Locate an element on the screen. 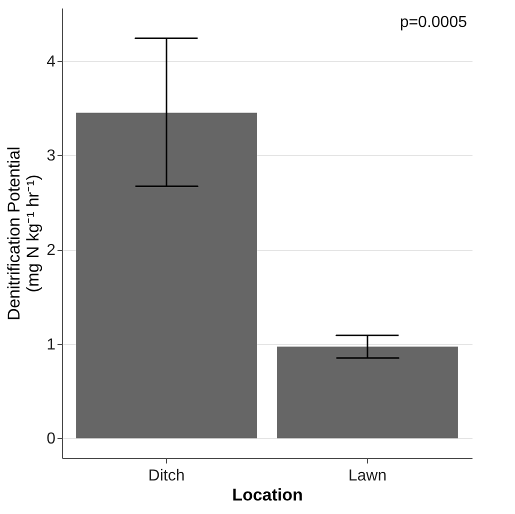 Image resolution: width=515 pixels, height=514 pixels. y-tick-label: 0 is located at coordinates (51, 439).